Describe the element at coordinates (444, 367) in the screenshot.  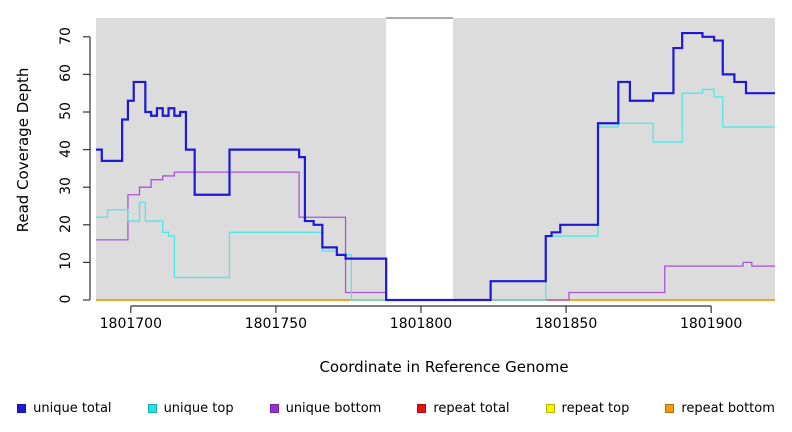
I see `x-axis-title: Coordinate in Reference Genome` at that location.